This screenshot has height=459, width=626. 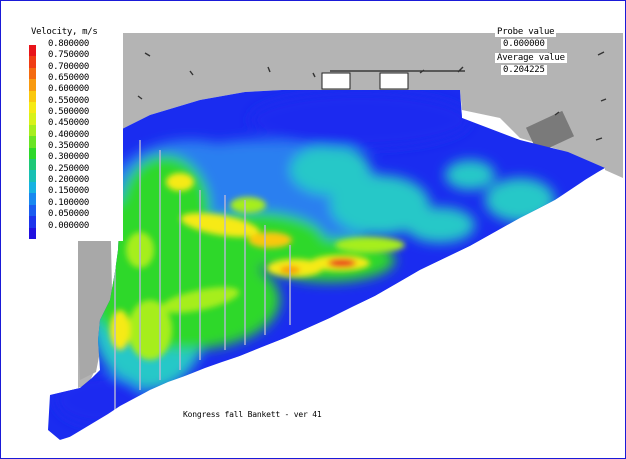 I want to click on legend-label: 0.800000, so click(x=68, y=44).